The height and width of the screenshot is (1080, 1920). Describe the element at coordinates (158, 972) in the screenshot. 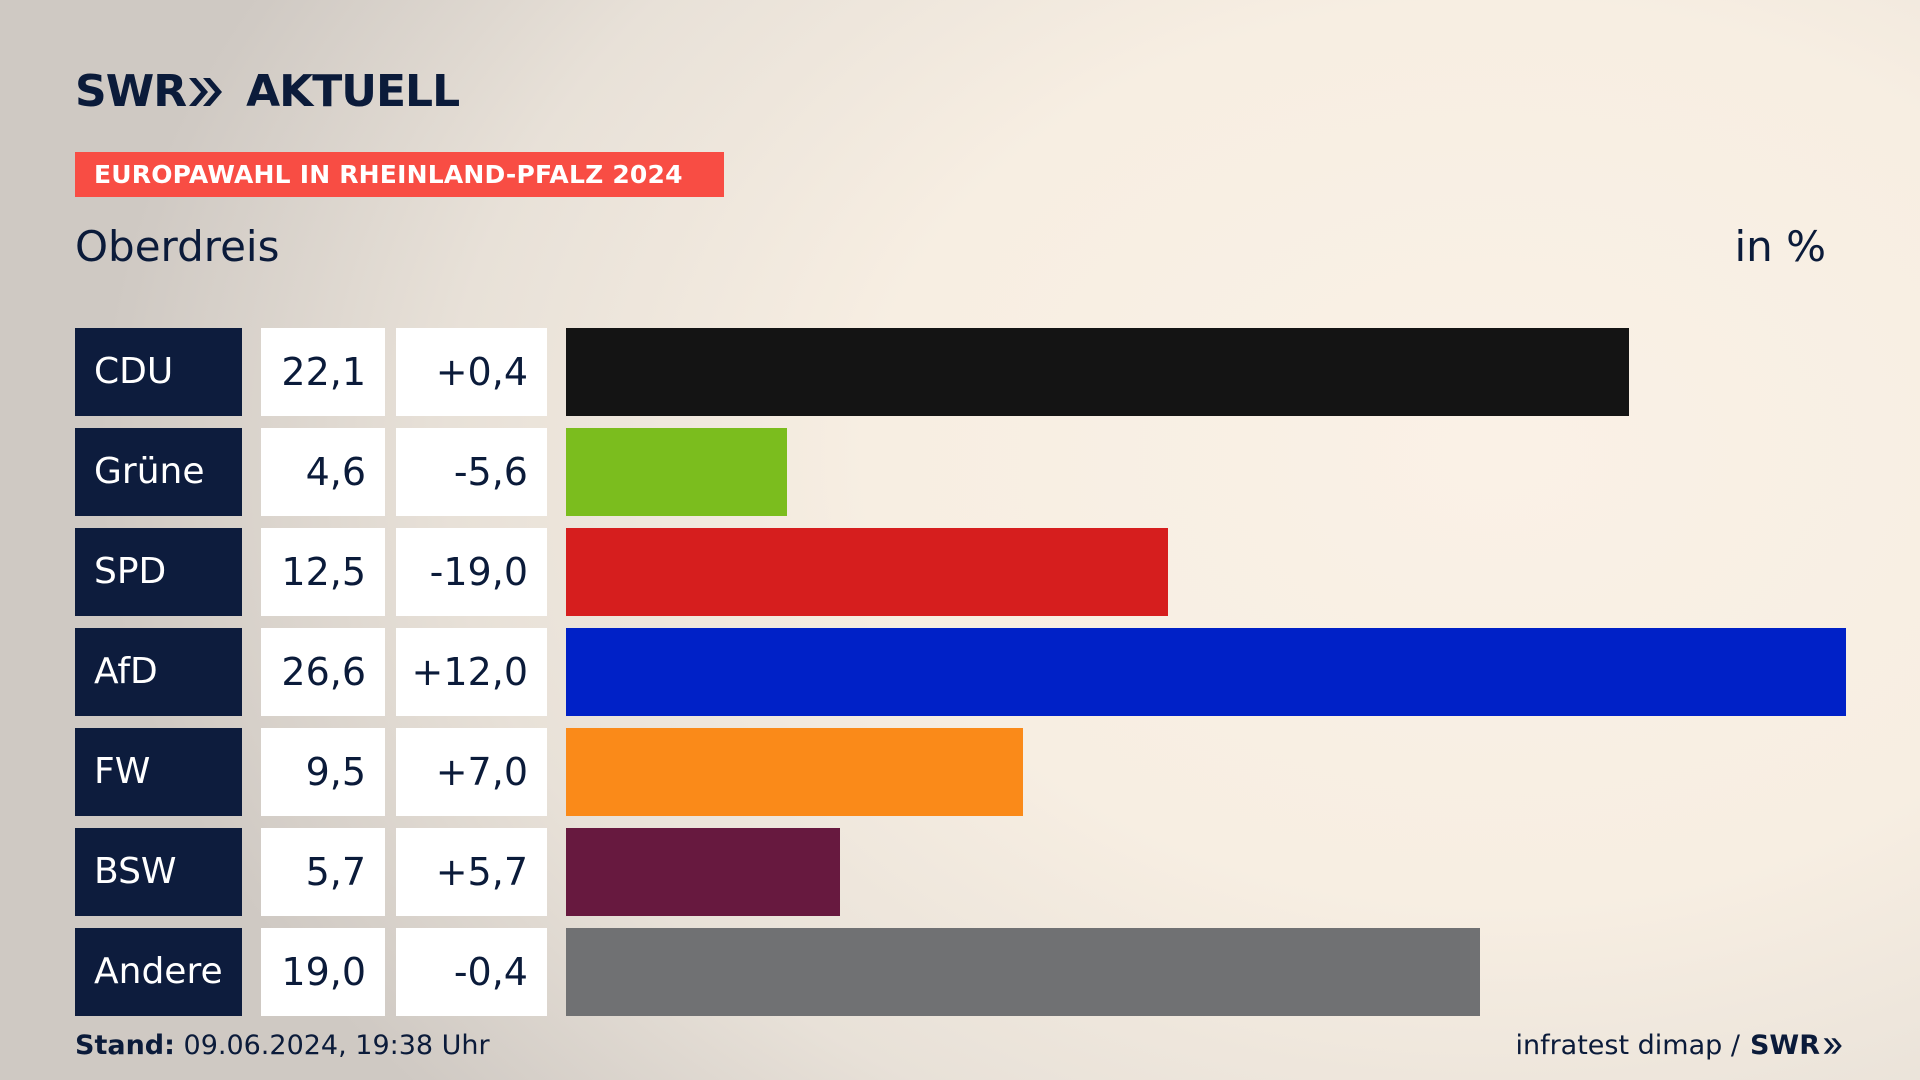

I see `party-label: Andere` at that location.